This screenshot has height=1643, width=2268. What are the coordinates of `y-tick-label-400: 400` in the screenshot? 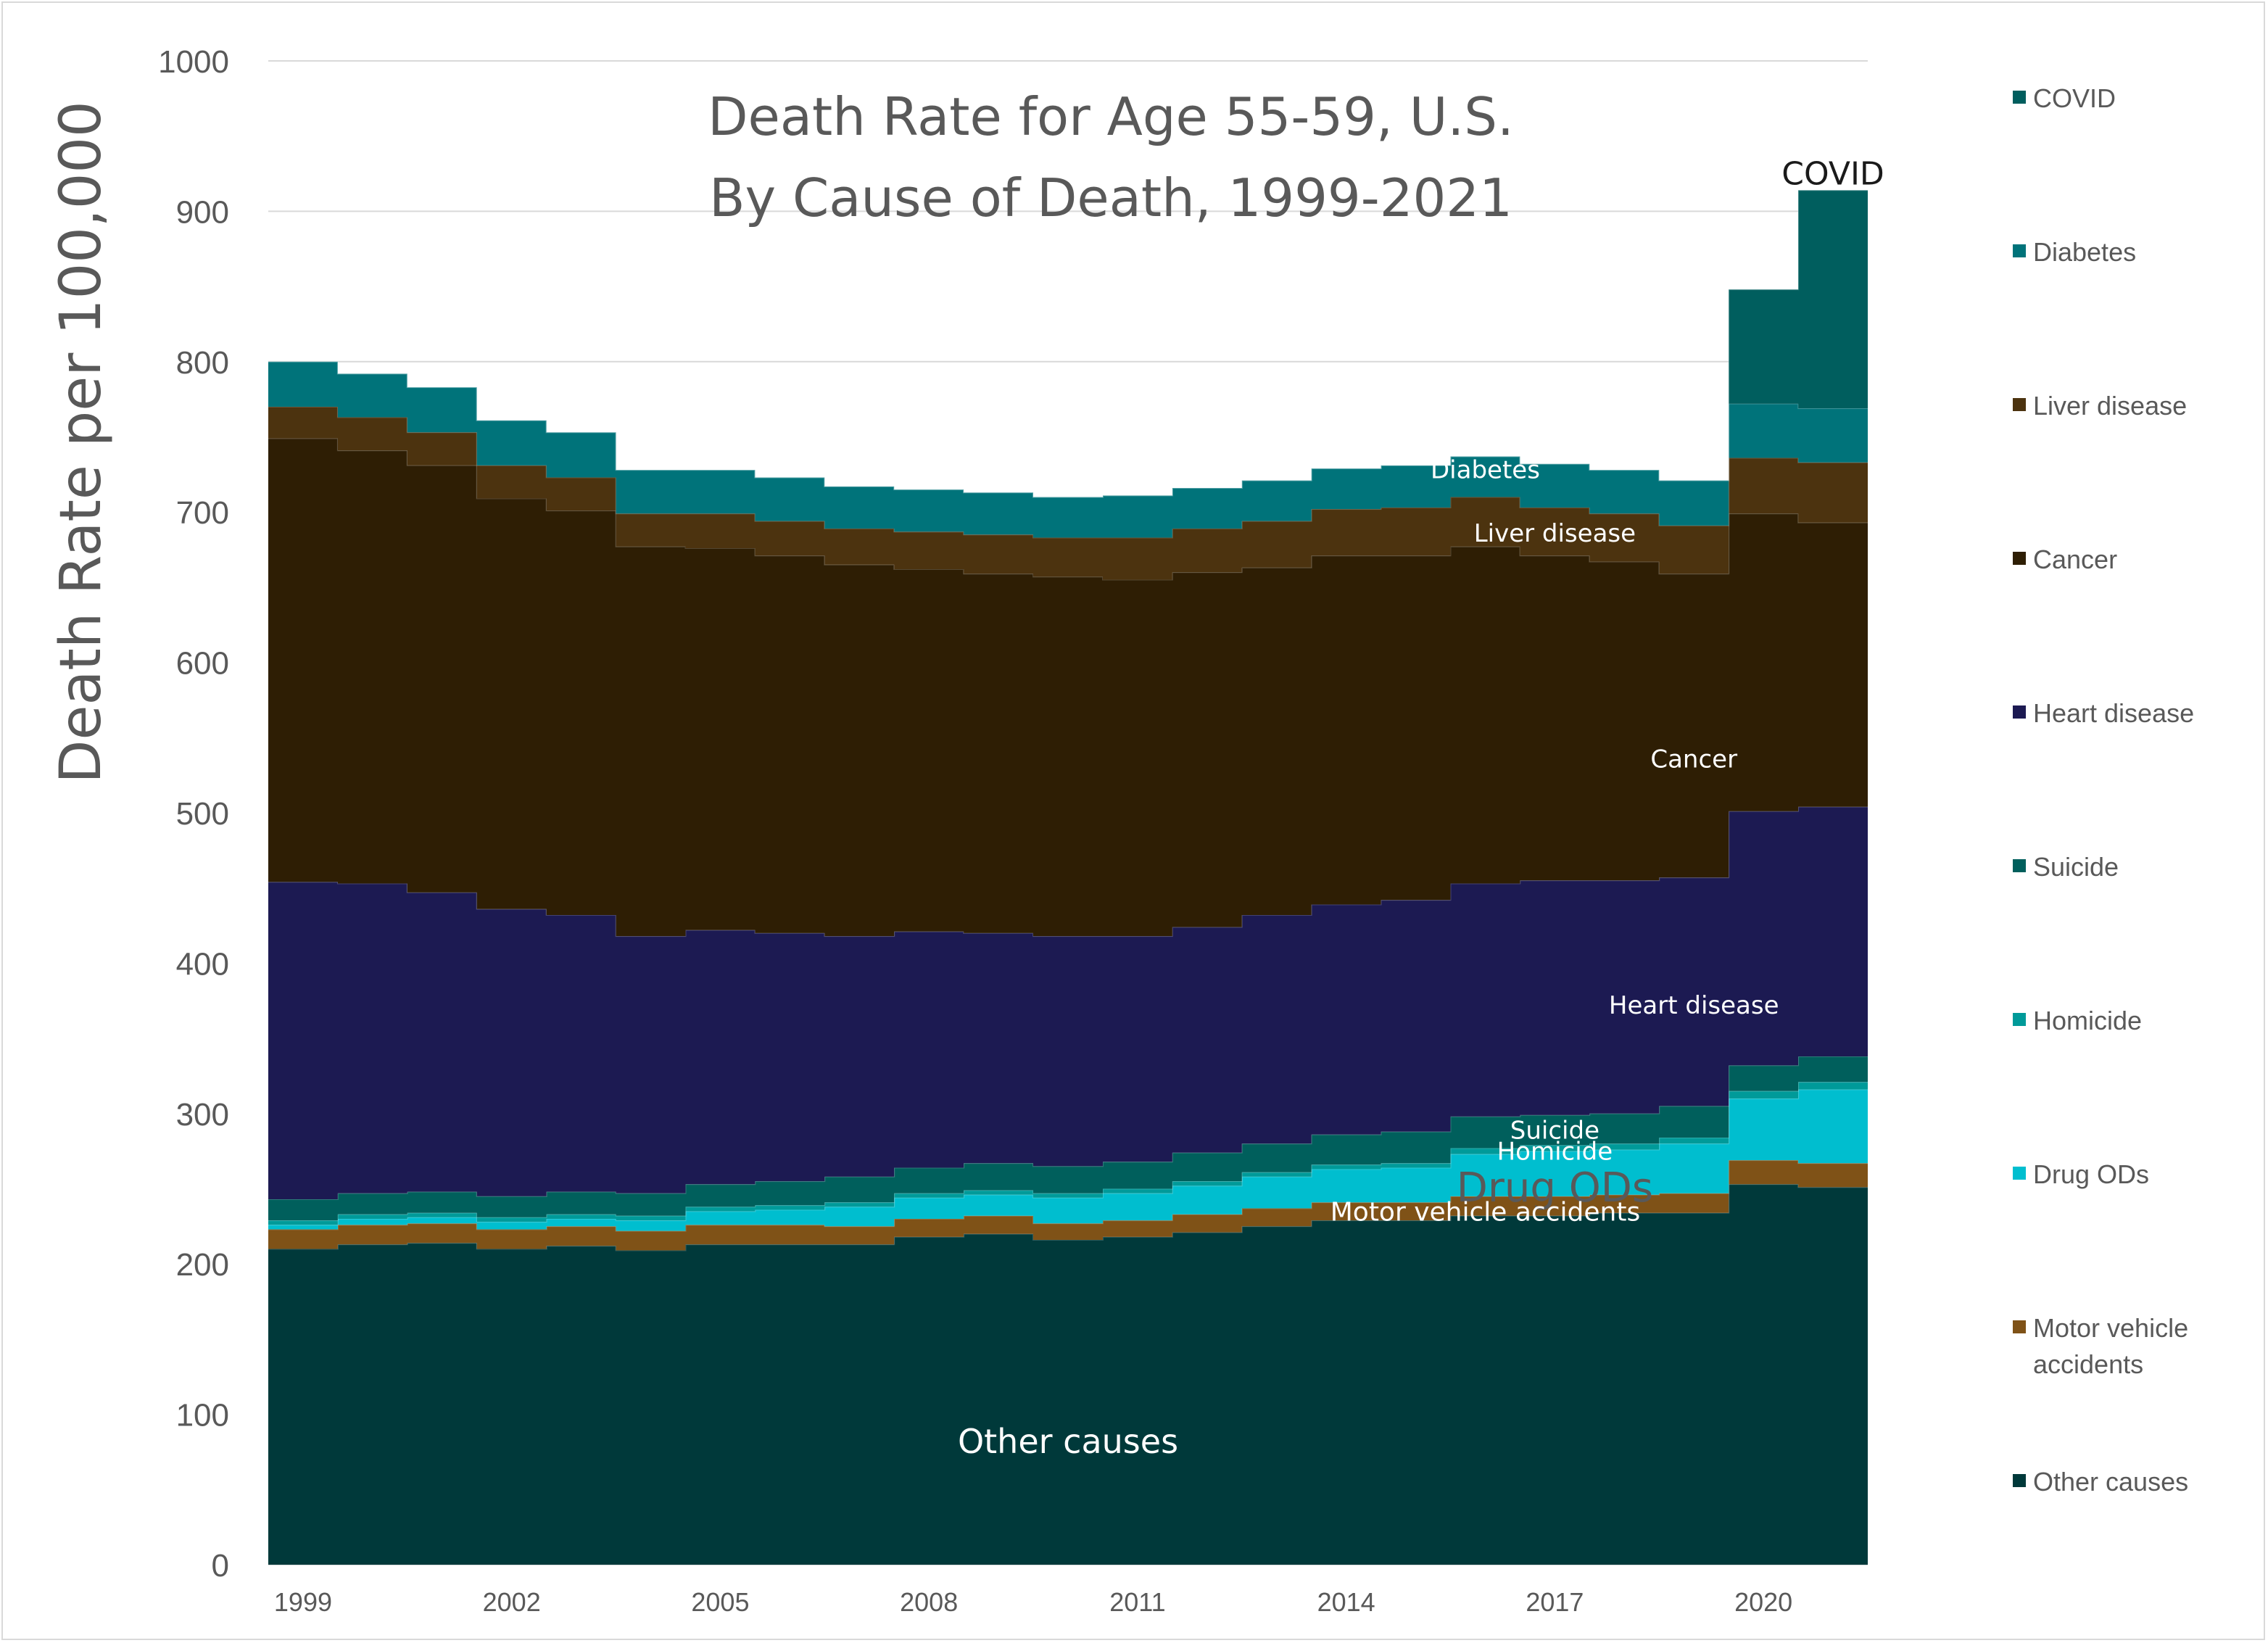 It's located at (202, 964).